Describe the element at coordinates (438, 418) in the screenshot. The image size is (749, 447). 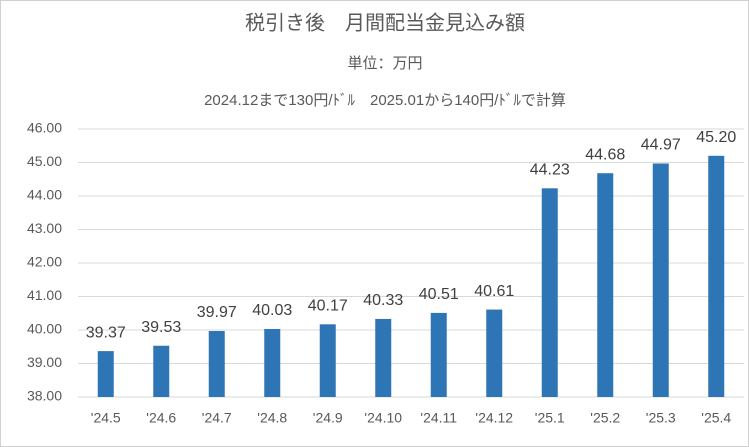
I see `x-tick-label: '24.11` at that location.